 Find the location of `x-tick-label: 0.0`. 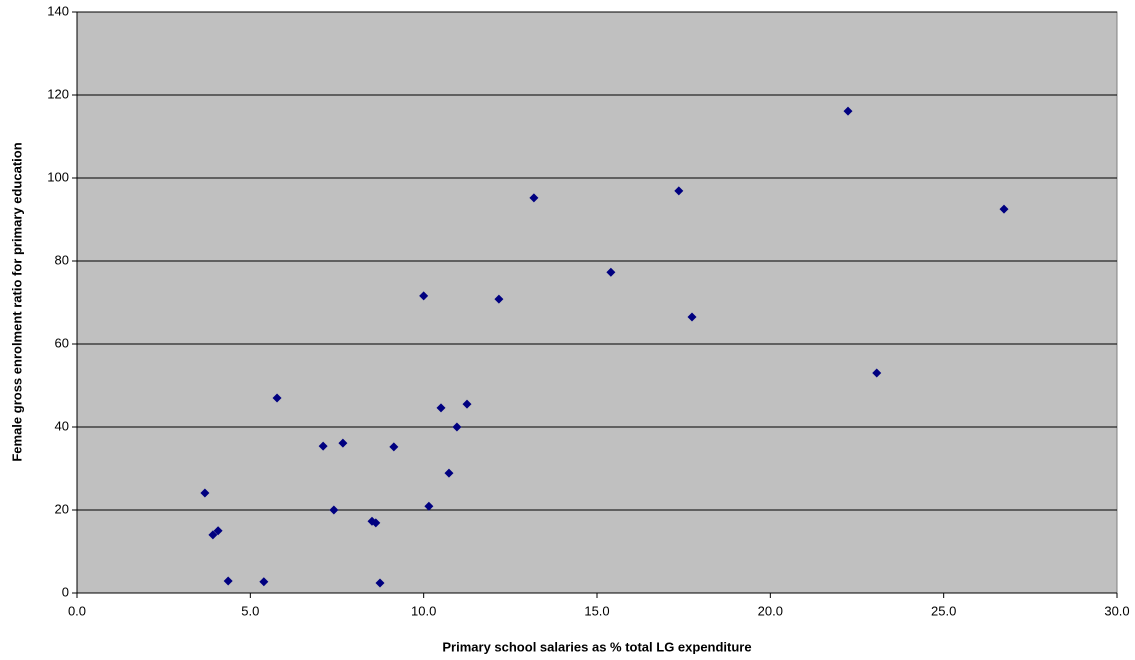

x-tick-label: 0.0 is located at coordinates (77, 610).